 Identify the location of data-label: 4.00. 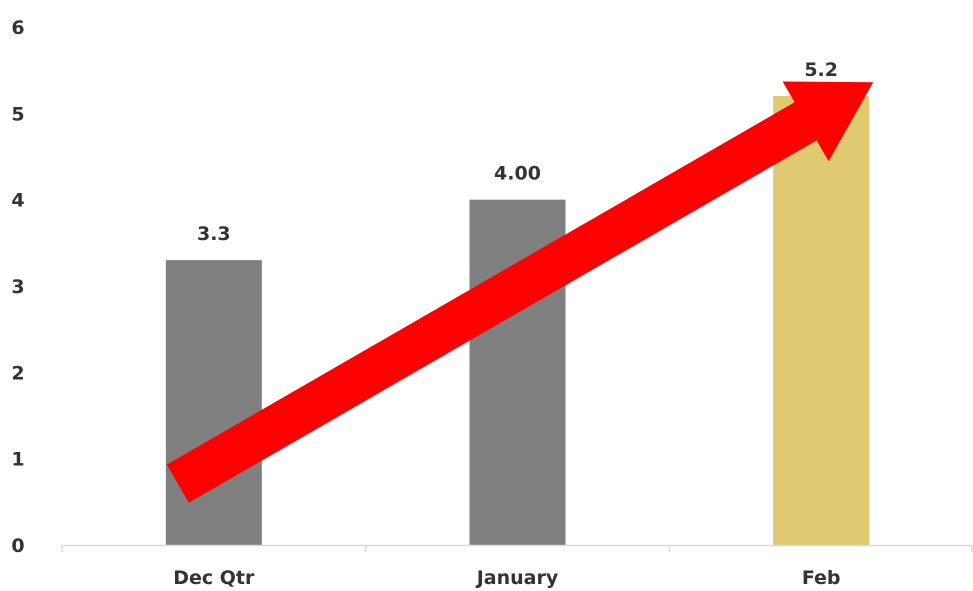
(517, 174).